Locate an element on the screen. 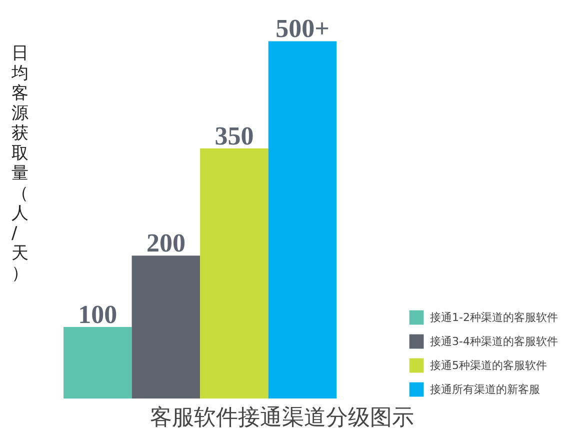 The height and width of the screenshot is (435, 563). text: 日均客源获取量（人/天） is located at coordinates (20, 164).